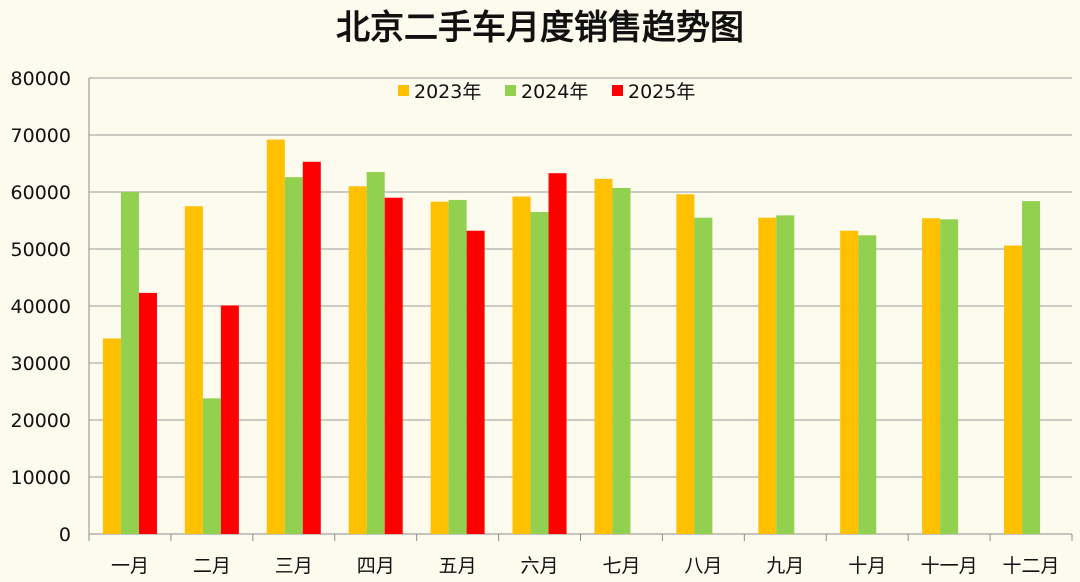 Image resolution: width=1080 pixels, height=582 pixels. What do you see at coordinates (447, 92) in the screenshot?
I see `legend-label: 2023年` at bounding box center [447, 92].